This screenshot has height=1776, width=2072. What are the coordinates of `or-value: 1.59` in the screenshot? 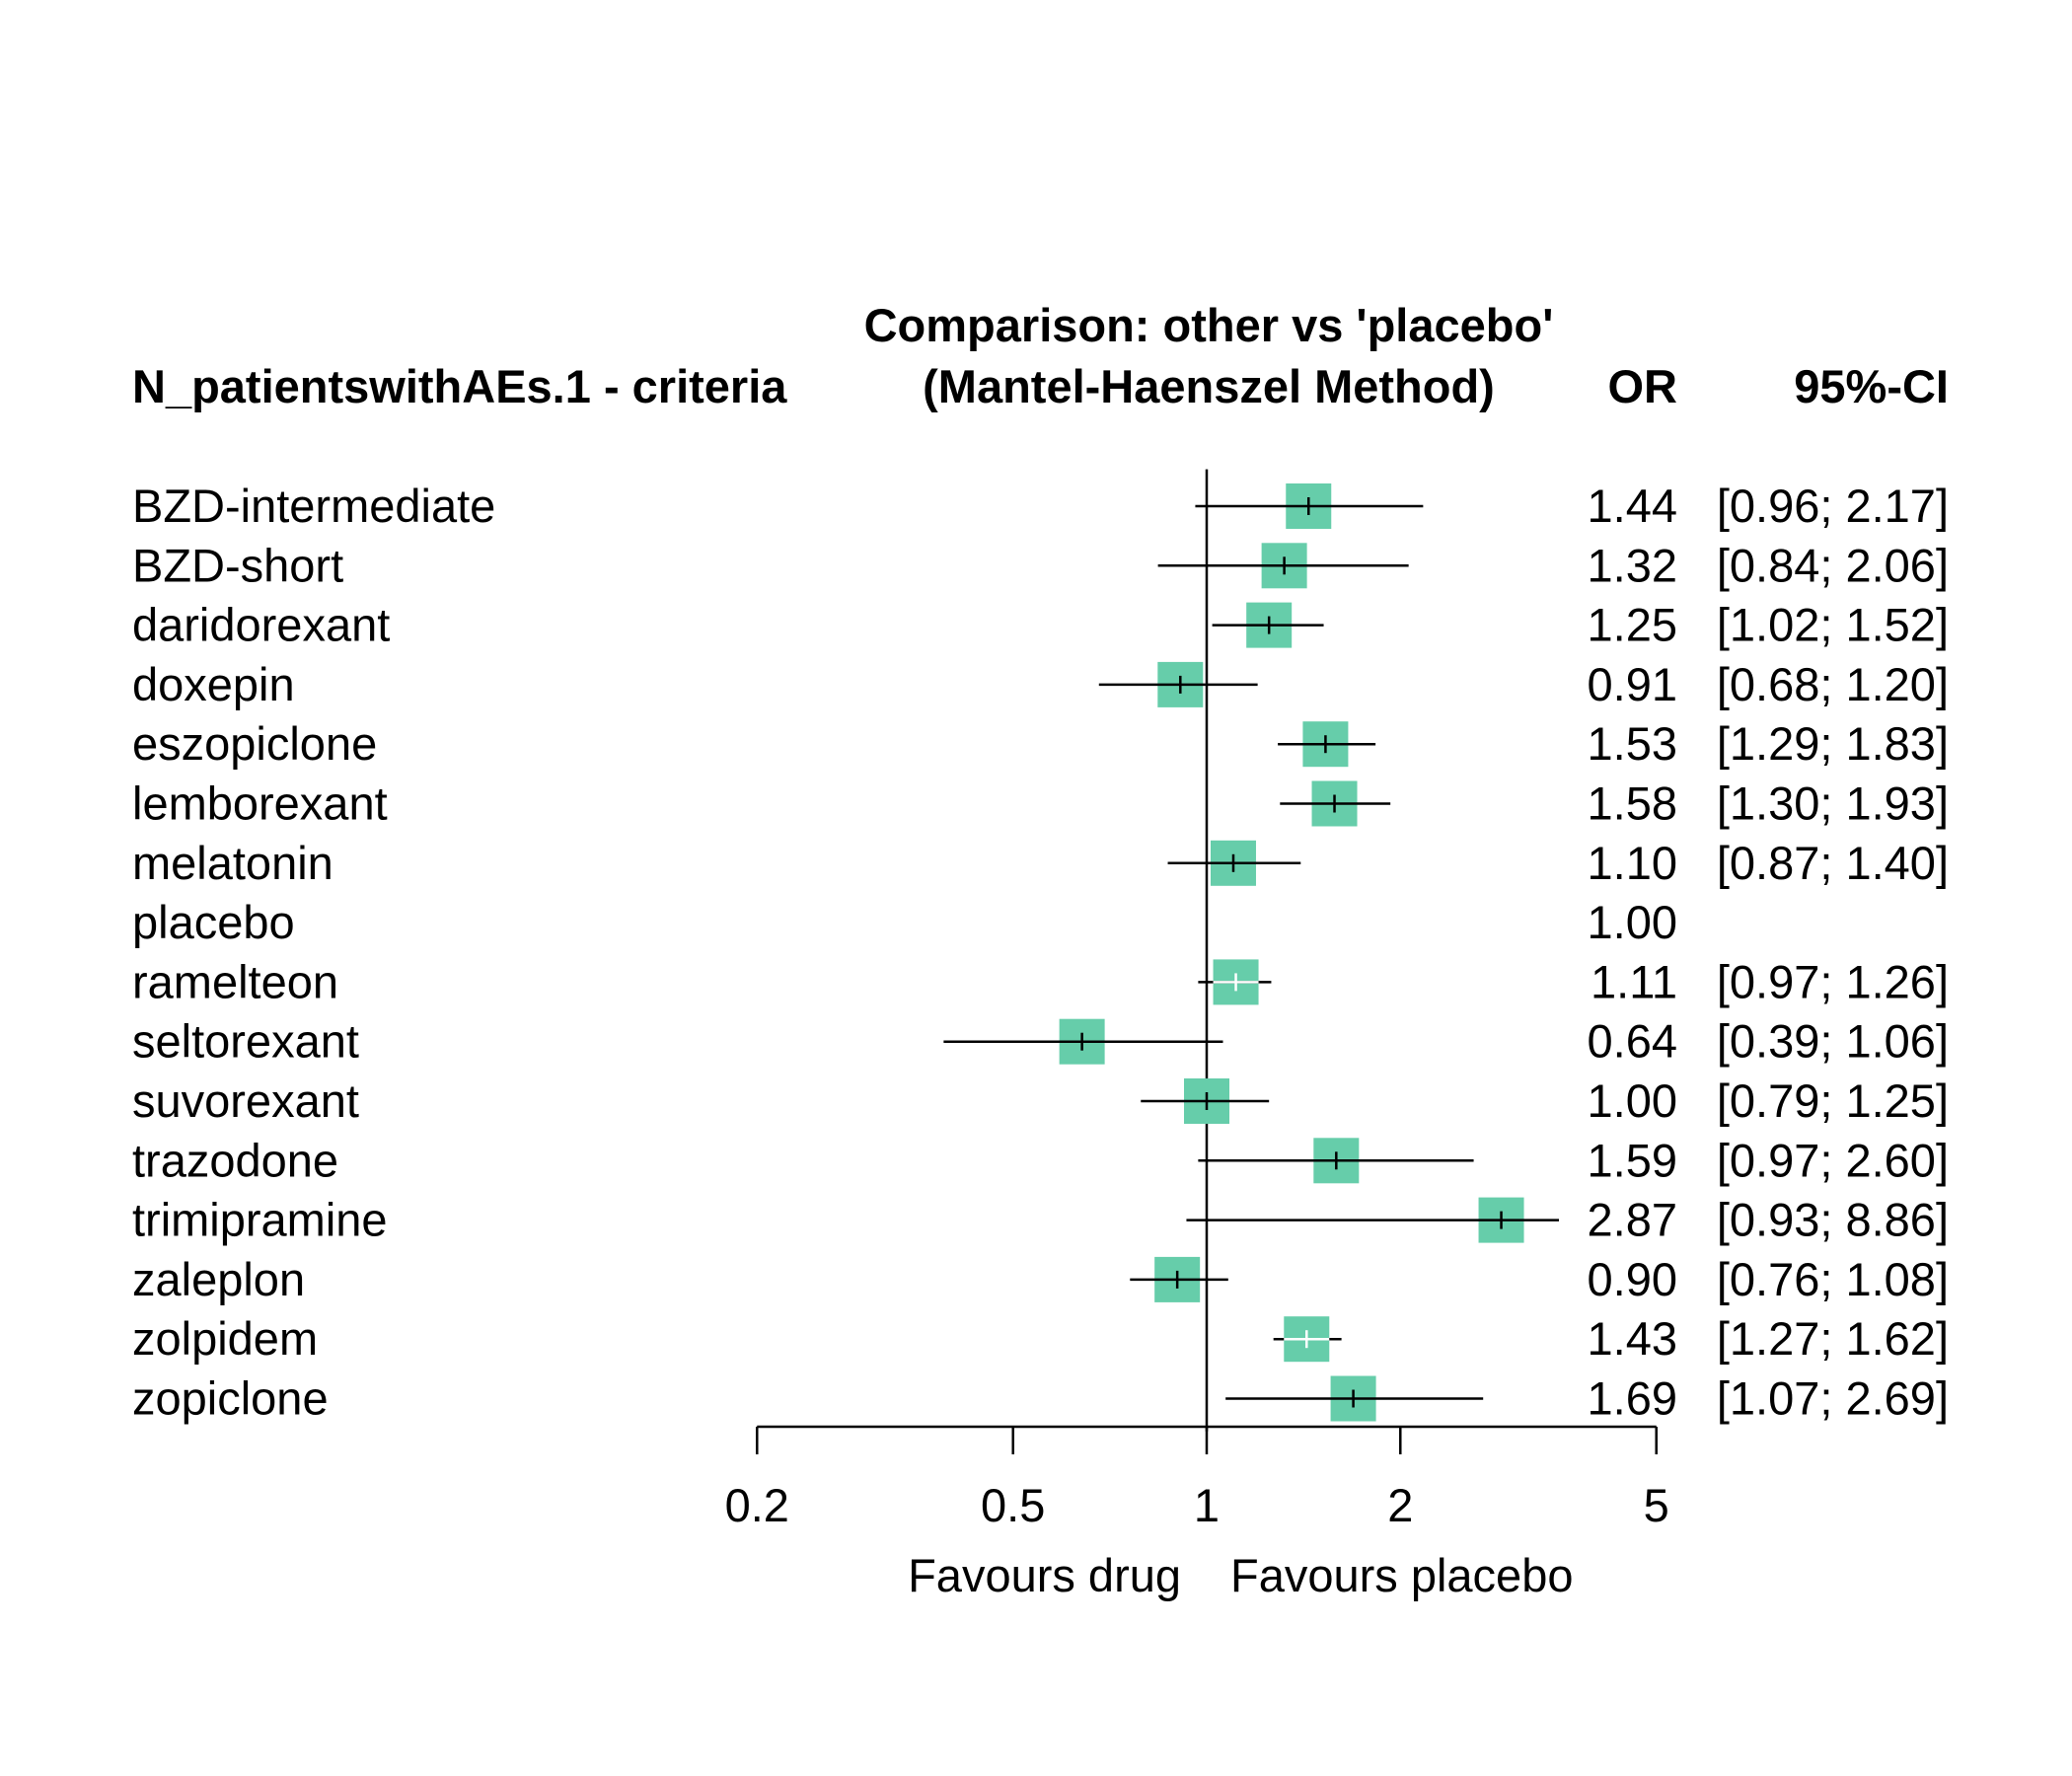 It's located at (1632, 1160).